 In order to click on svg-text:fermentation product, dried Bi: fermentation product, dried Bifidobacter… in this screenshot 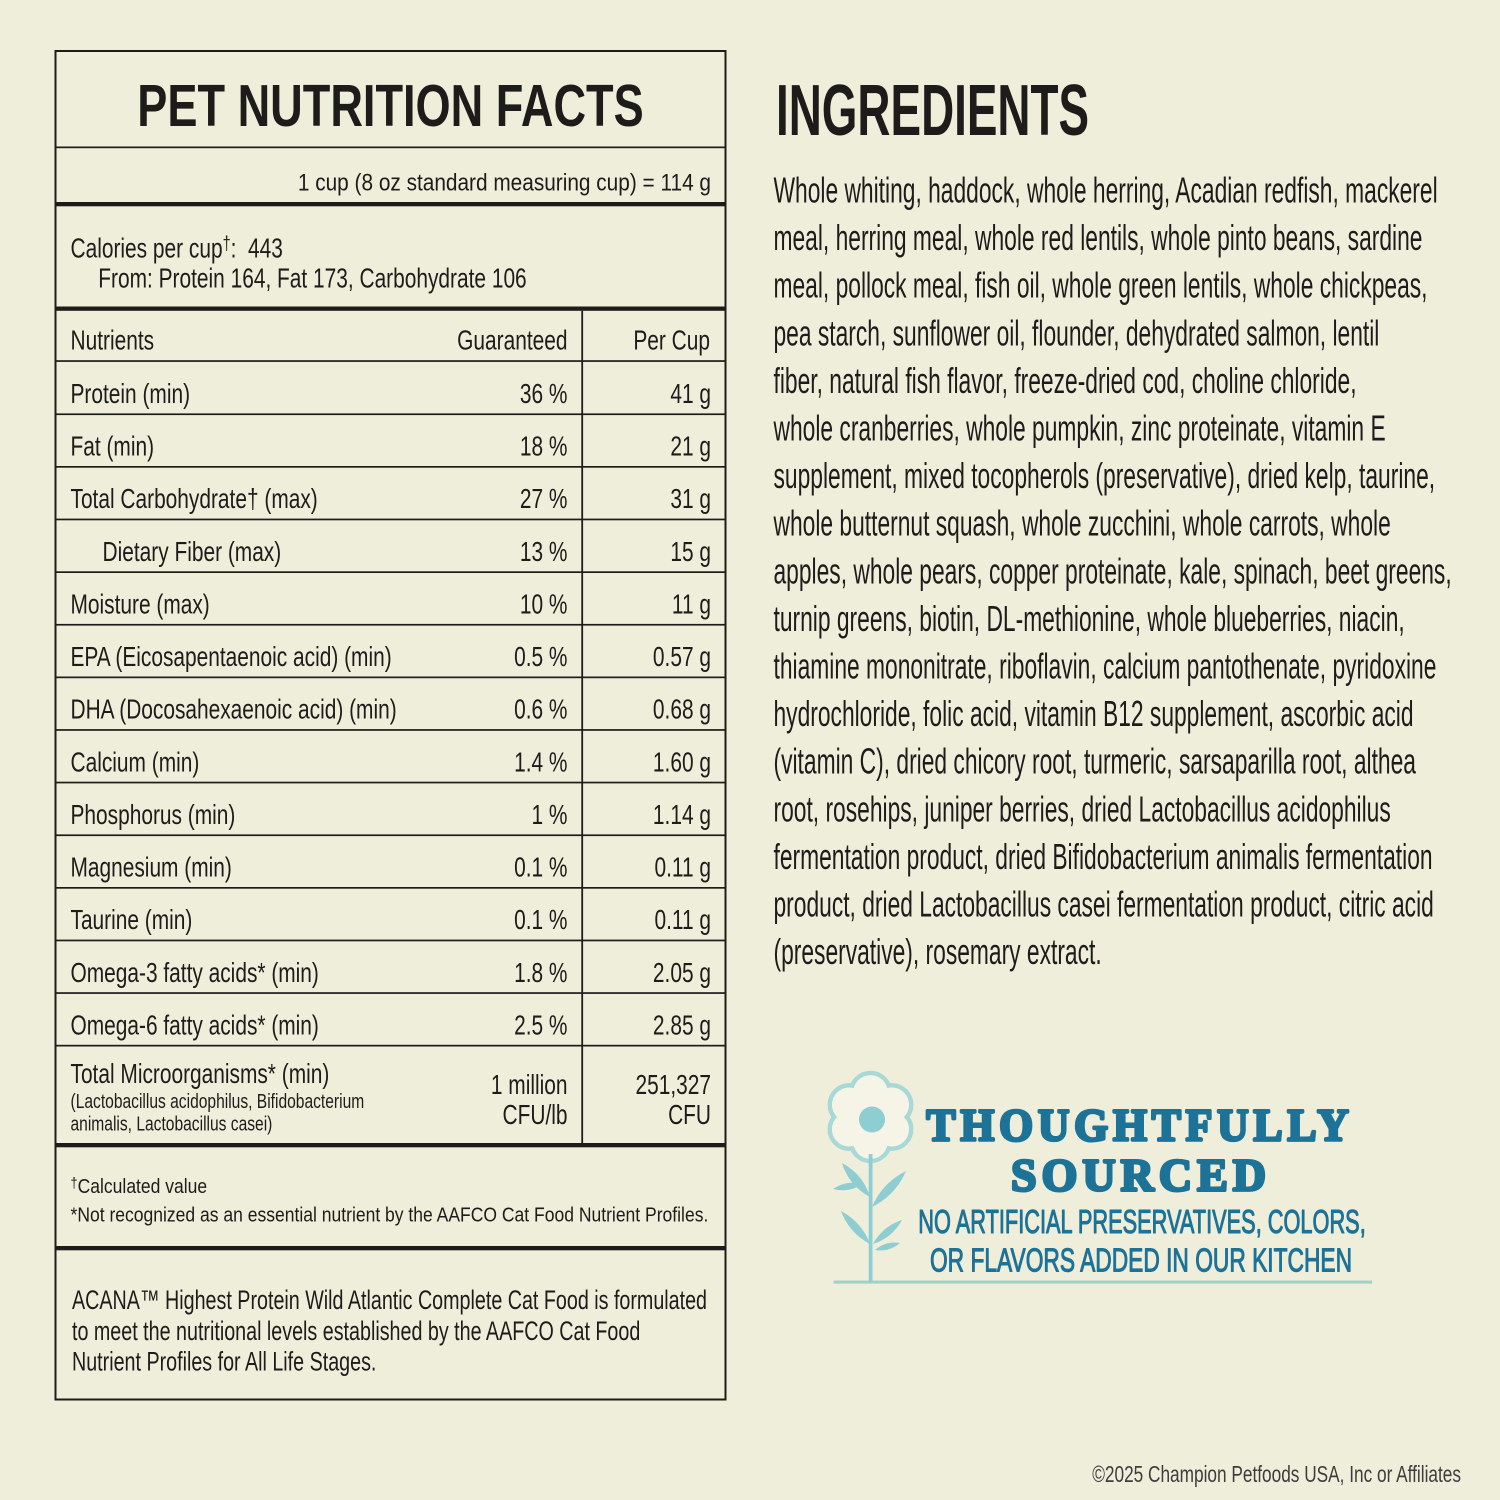, I will do `click(1103, 857)`.